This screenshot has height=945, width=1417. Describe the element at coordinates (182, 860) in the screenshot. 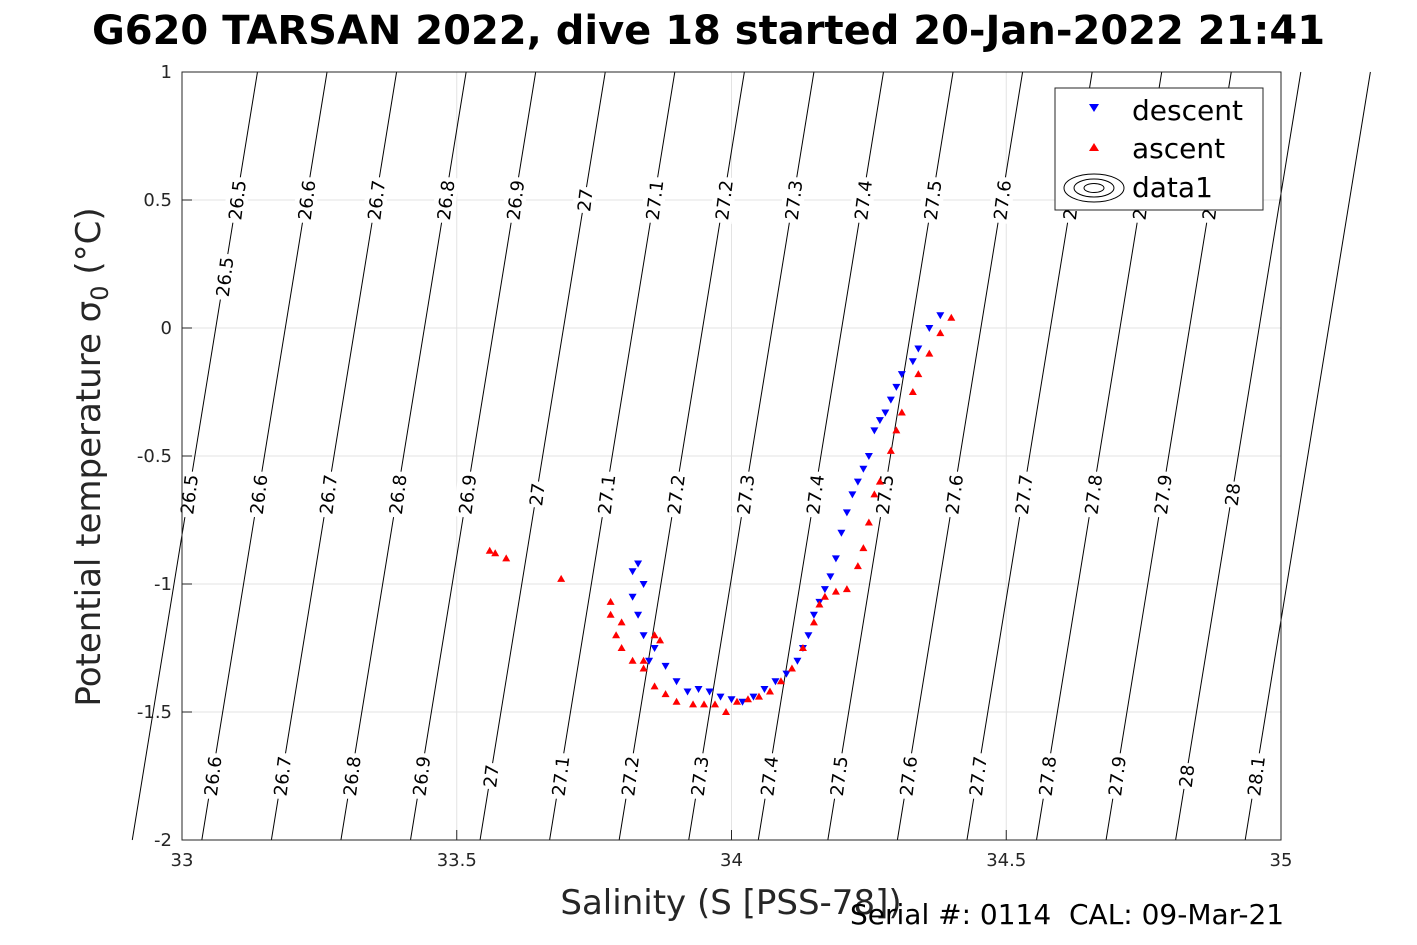

I see `x-tick-label: 33` at that location.